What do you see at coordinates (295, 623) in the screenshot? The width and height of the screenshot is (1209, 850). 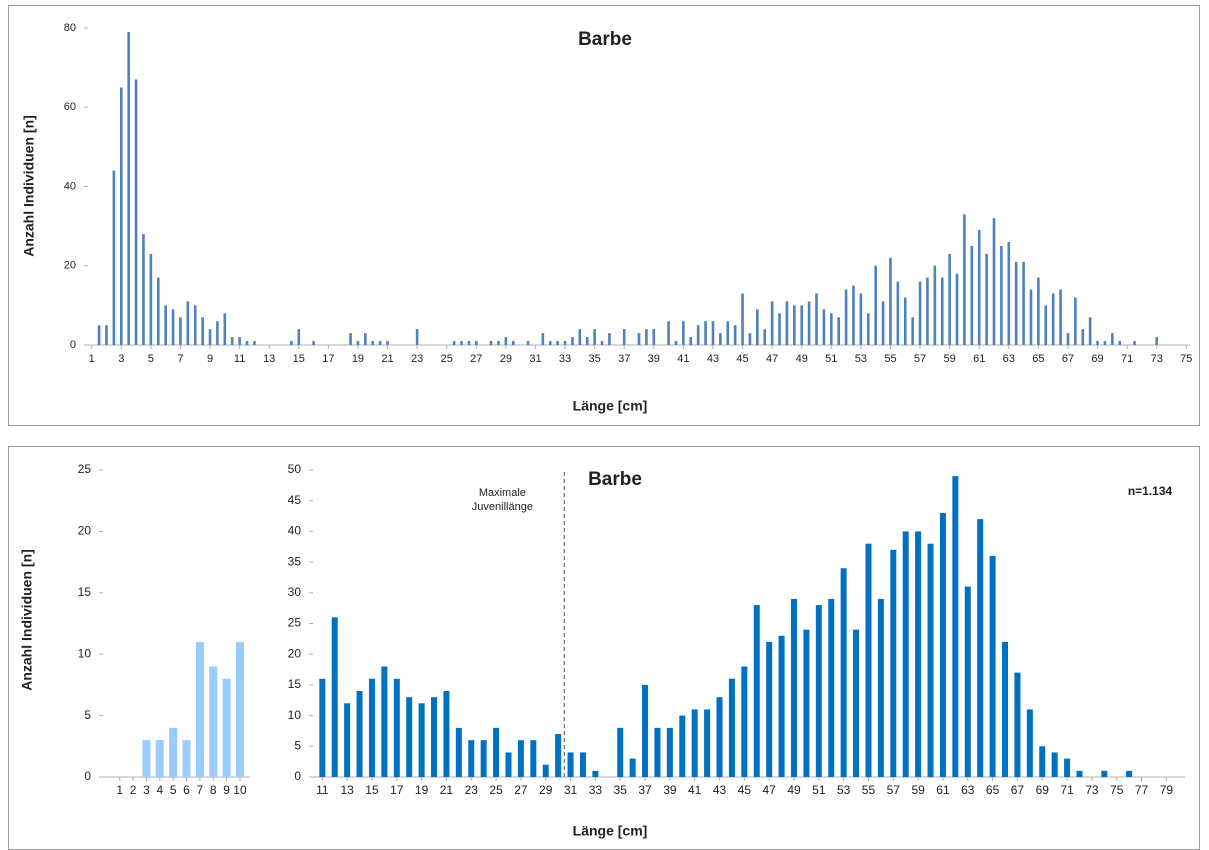 I see `y-tick-label: 25` at bounding box center [295, 623].